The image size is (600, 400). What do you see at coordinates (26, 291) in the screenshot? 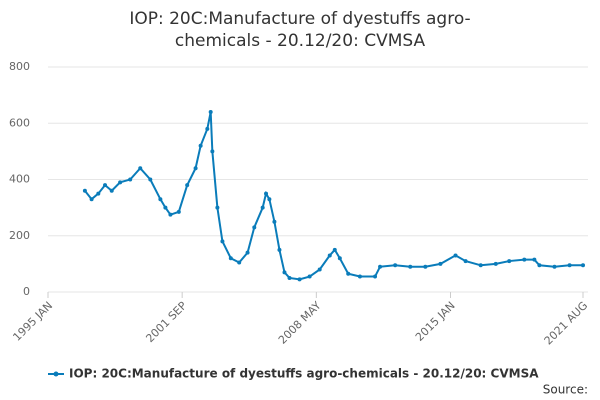
I see `y-tick-label: 0` at bounding box center [26, 291].